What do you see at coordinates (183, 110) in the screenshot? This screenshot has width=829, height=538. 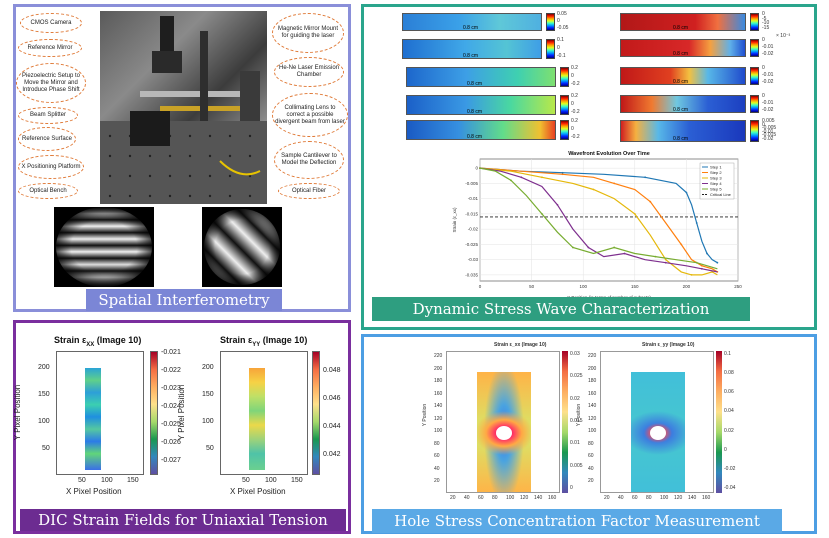 I see `setup-photo-svg` at bounding box center [183, 110].